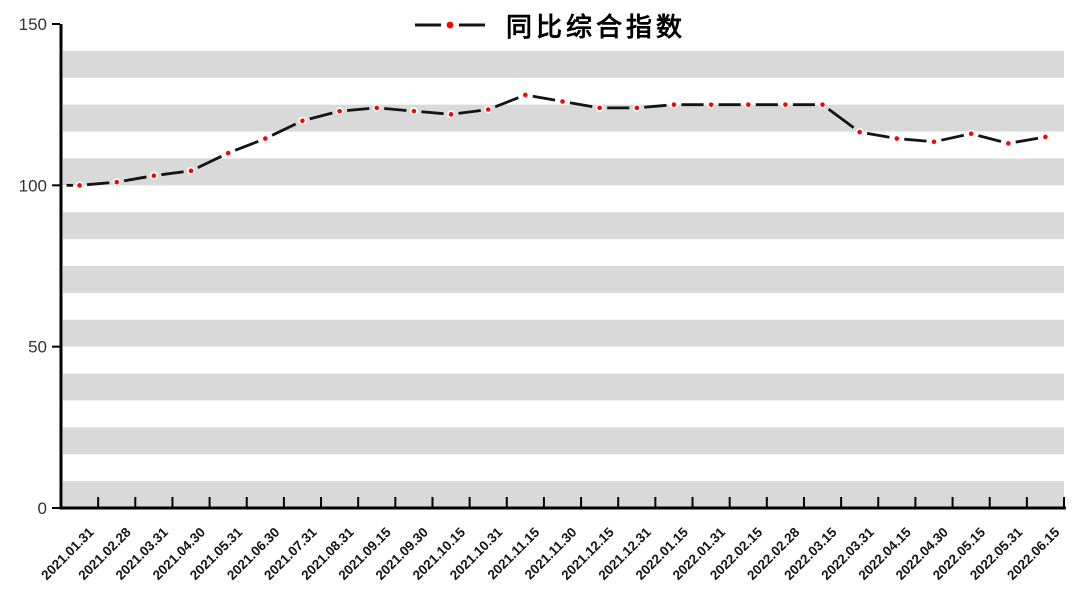 This screenshot has height=613, width=1080. I want to click on y-tick-label: 100, so click(33, 185).